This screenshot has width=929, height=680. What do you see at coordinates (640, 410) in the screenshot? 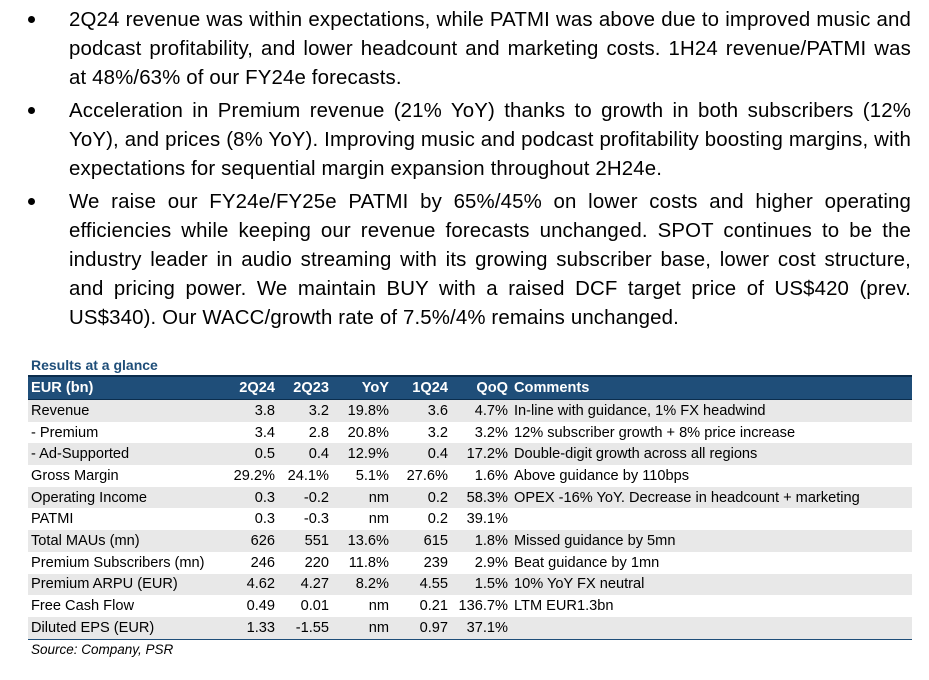
I see `comment-cell: In-line with guidance, 1% FX headwind` at bounding box center [640, 410].